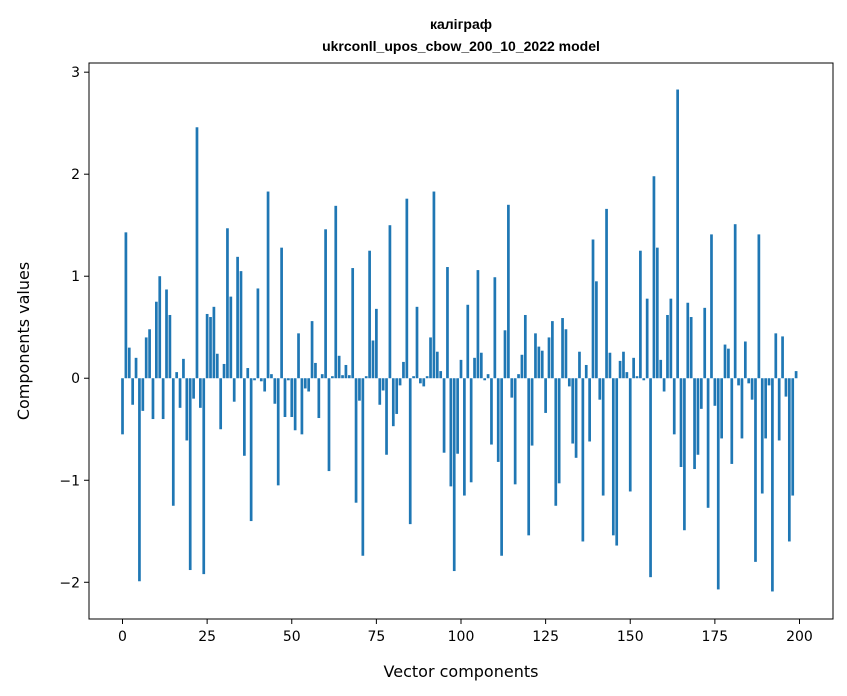 This screenshot has height=696, width=847. I want to click on x-tick-label: 75, so click(376, 637).